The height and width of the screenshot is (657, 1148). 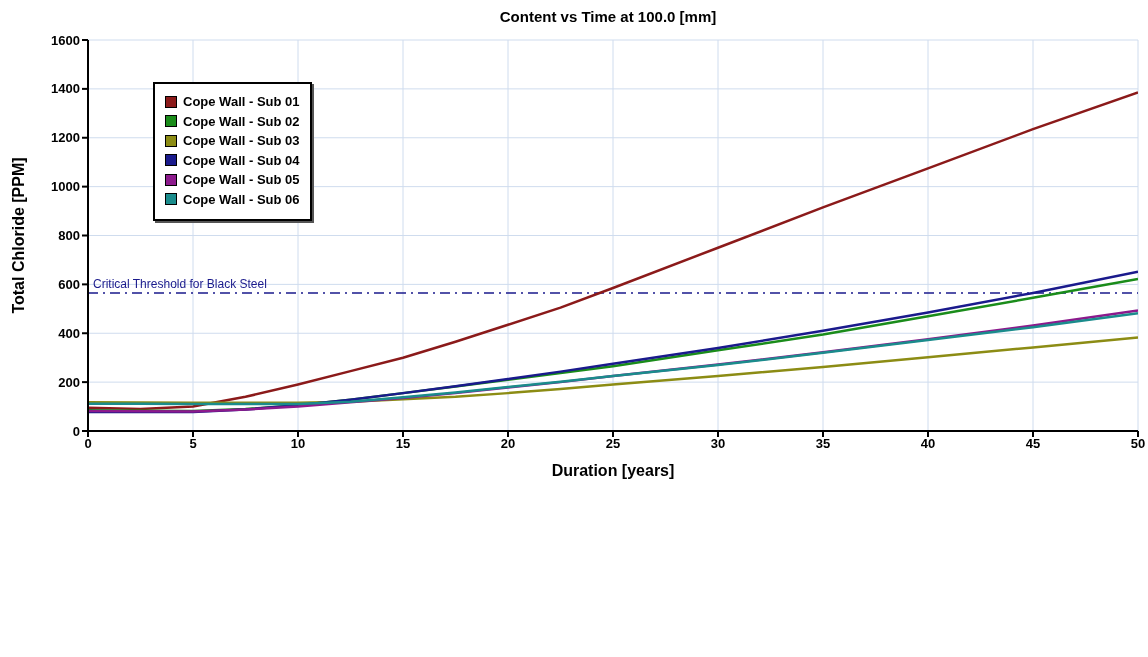 What do you see at coordinates (193, 444) in the screenshot?
I see `x-tick-label: 5` at bounding box center [193, 444].